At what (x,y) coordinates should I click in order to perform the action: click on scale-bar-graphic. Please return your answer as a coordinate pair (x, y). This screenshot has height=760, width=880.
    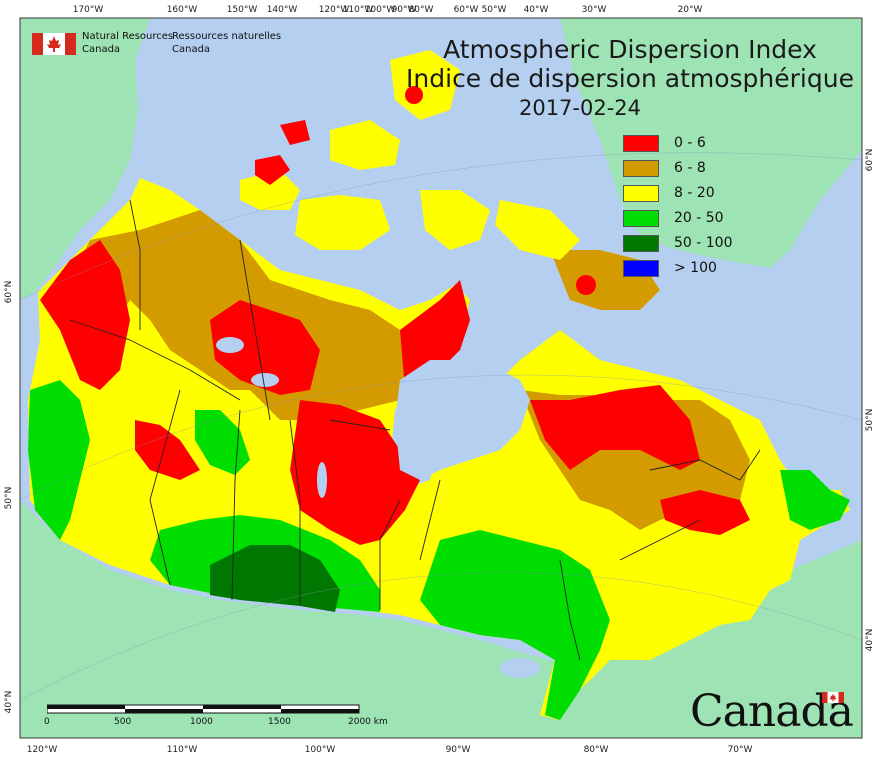
    Looking at the image, I should click on (203, 709).